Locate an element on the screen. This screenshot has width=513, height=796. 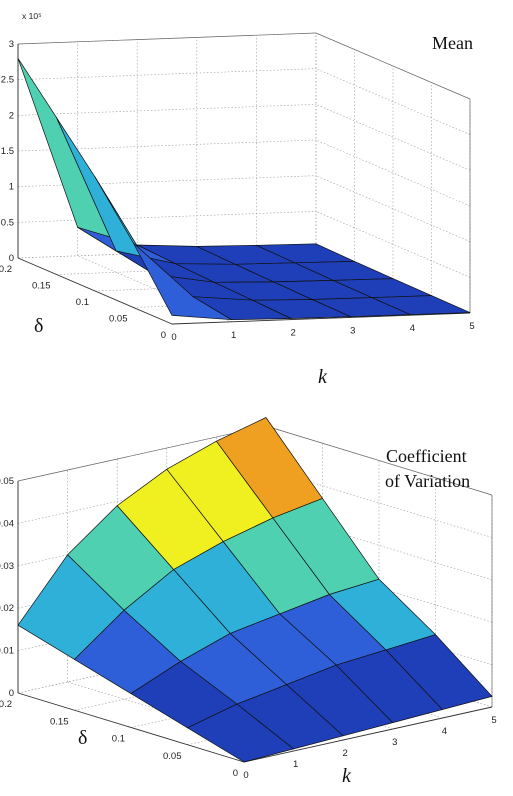
p1-x-tick-label: 0 is located at coordinates (245, 775).